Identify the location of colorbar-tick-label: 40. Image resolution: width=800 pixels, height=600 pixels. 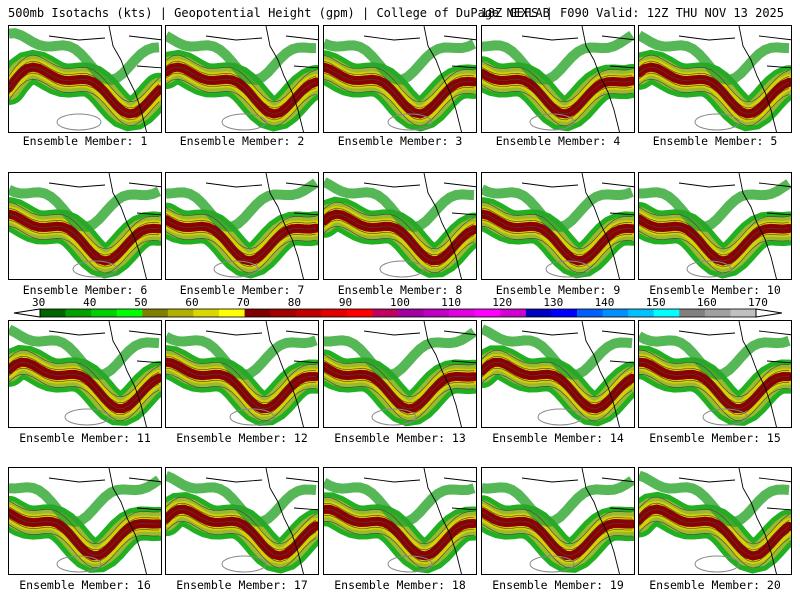
(90, 302).